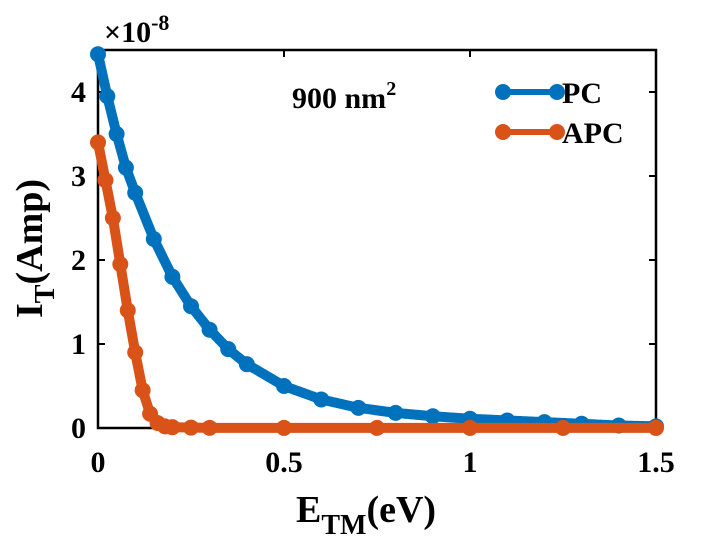 Image resolution: width=723 pixels, height=547 pixels. I want to click on y-tick-label: 1, so click(78, 344).